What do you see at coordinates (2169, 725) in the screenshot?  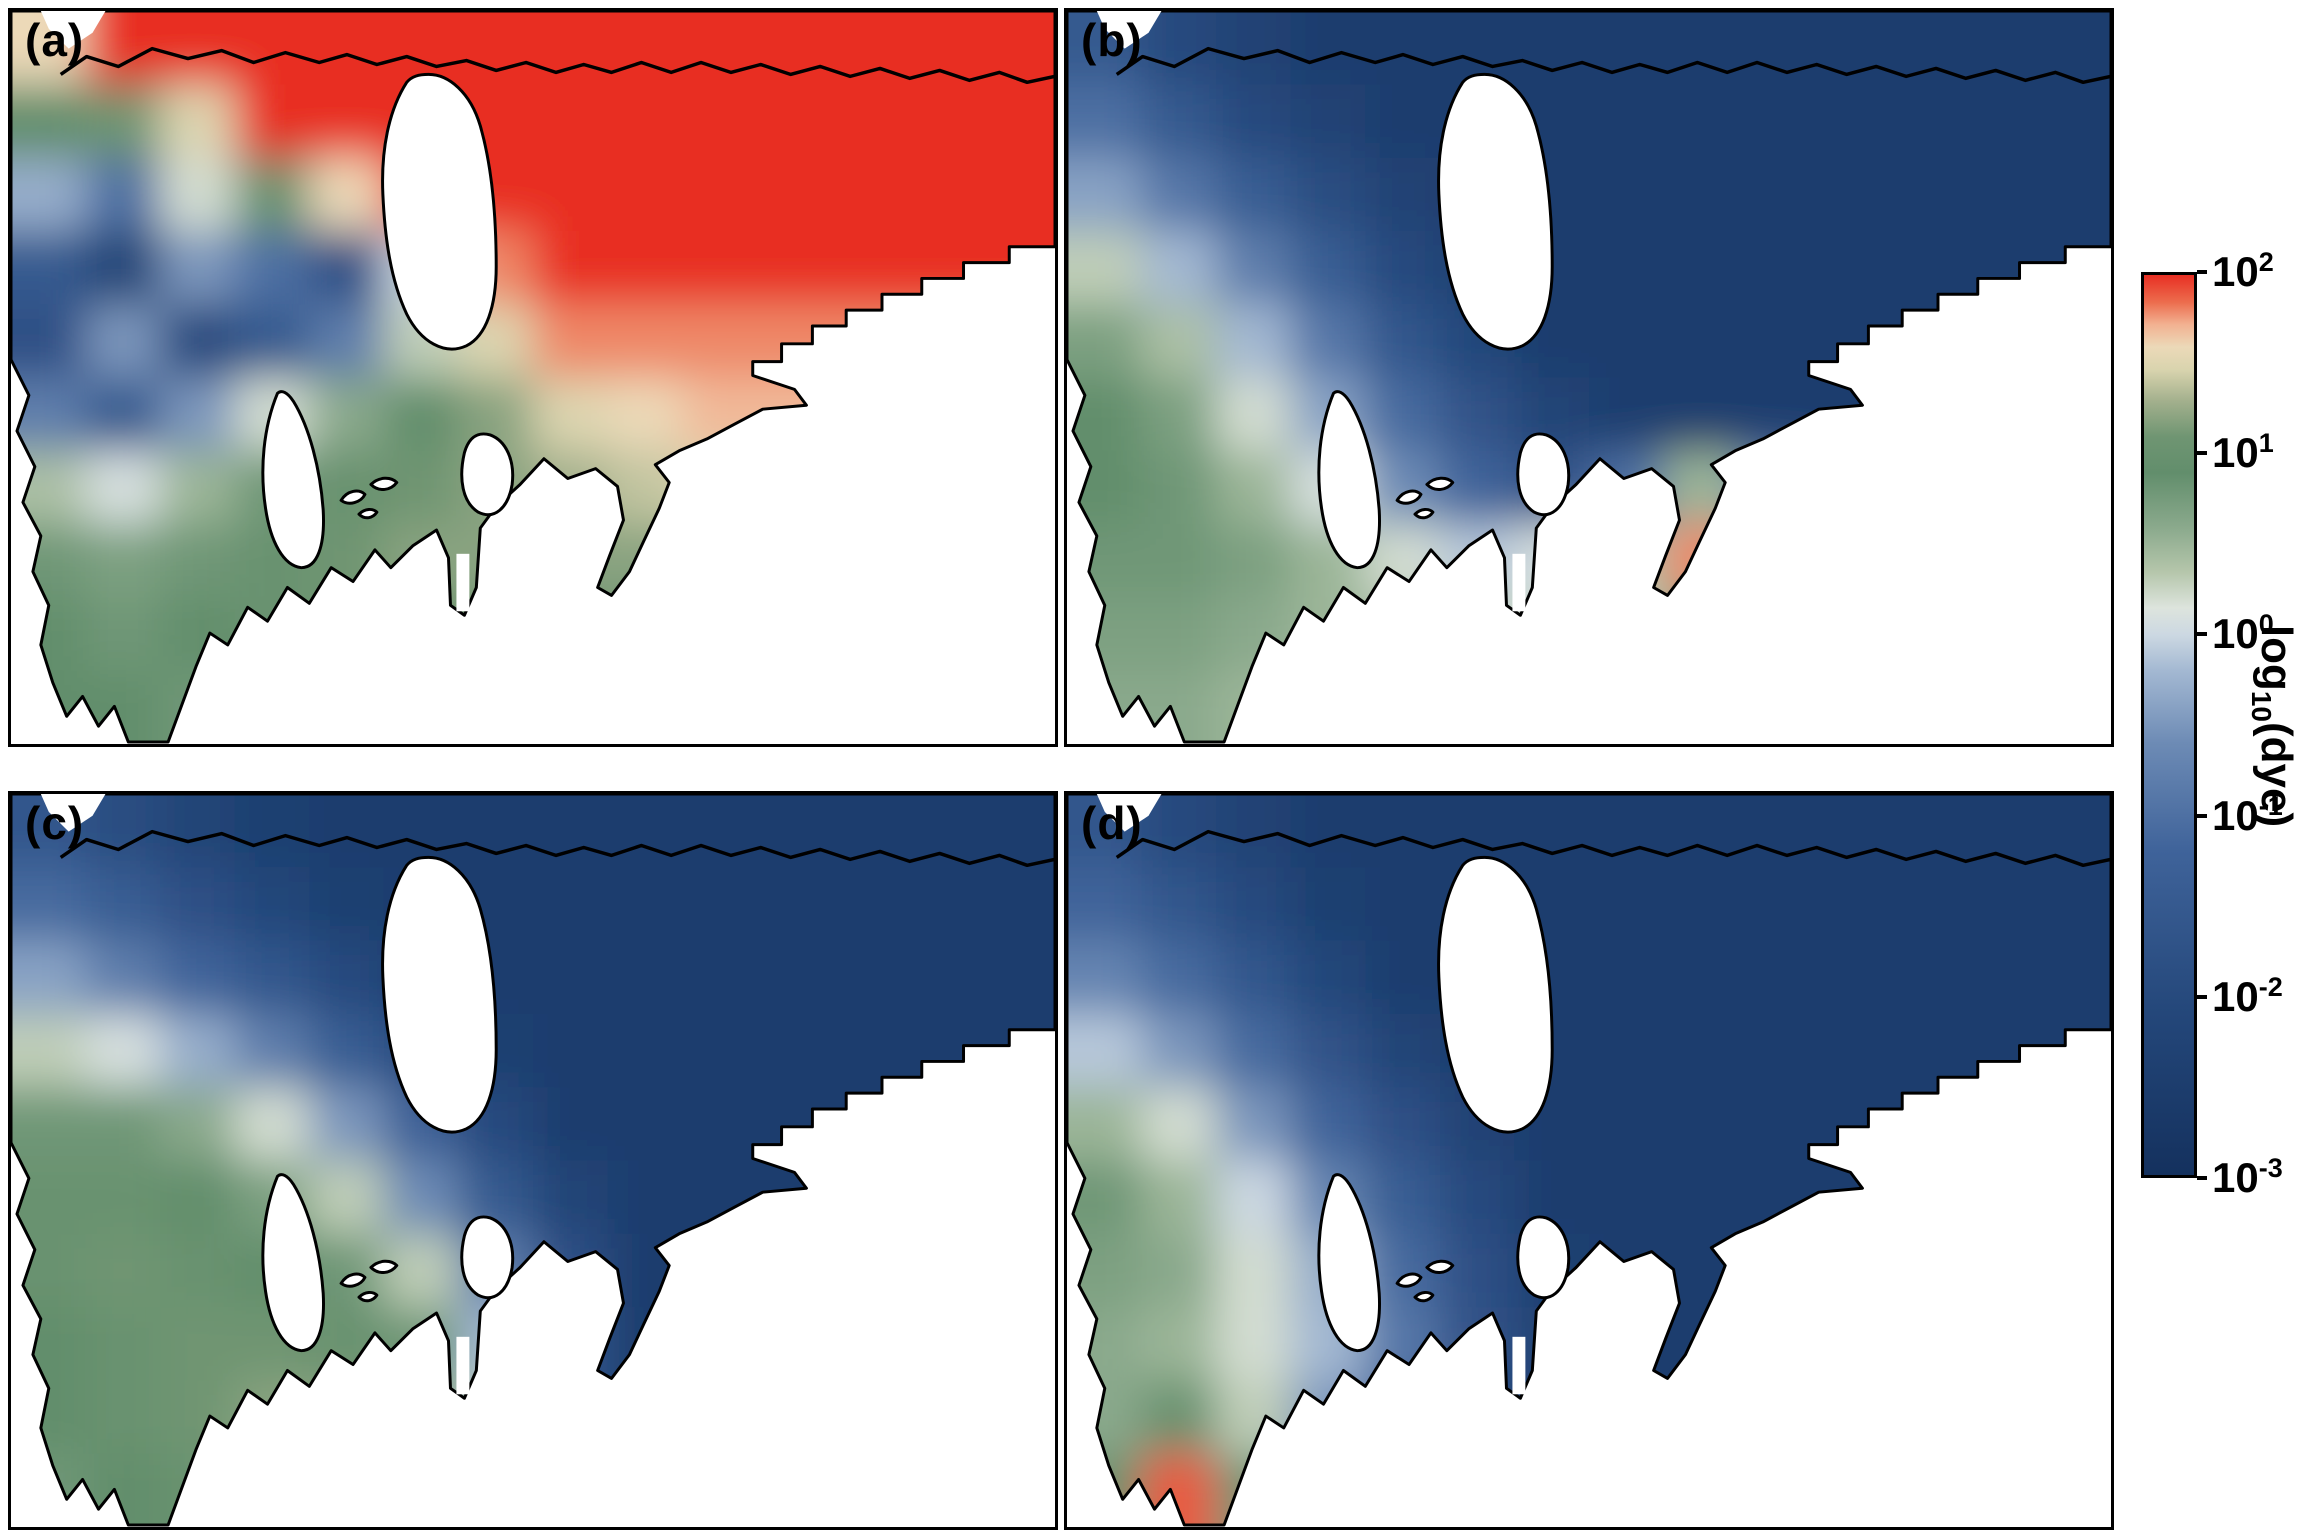 I see `colorbar` at bounding box center [2169, 725].